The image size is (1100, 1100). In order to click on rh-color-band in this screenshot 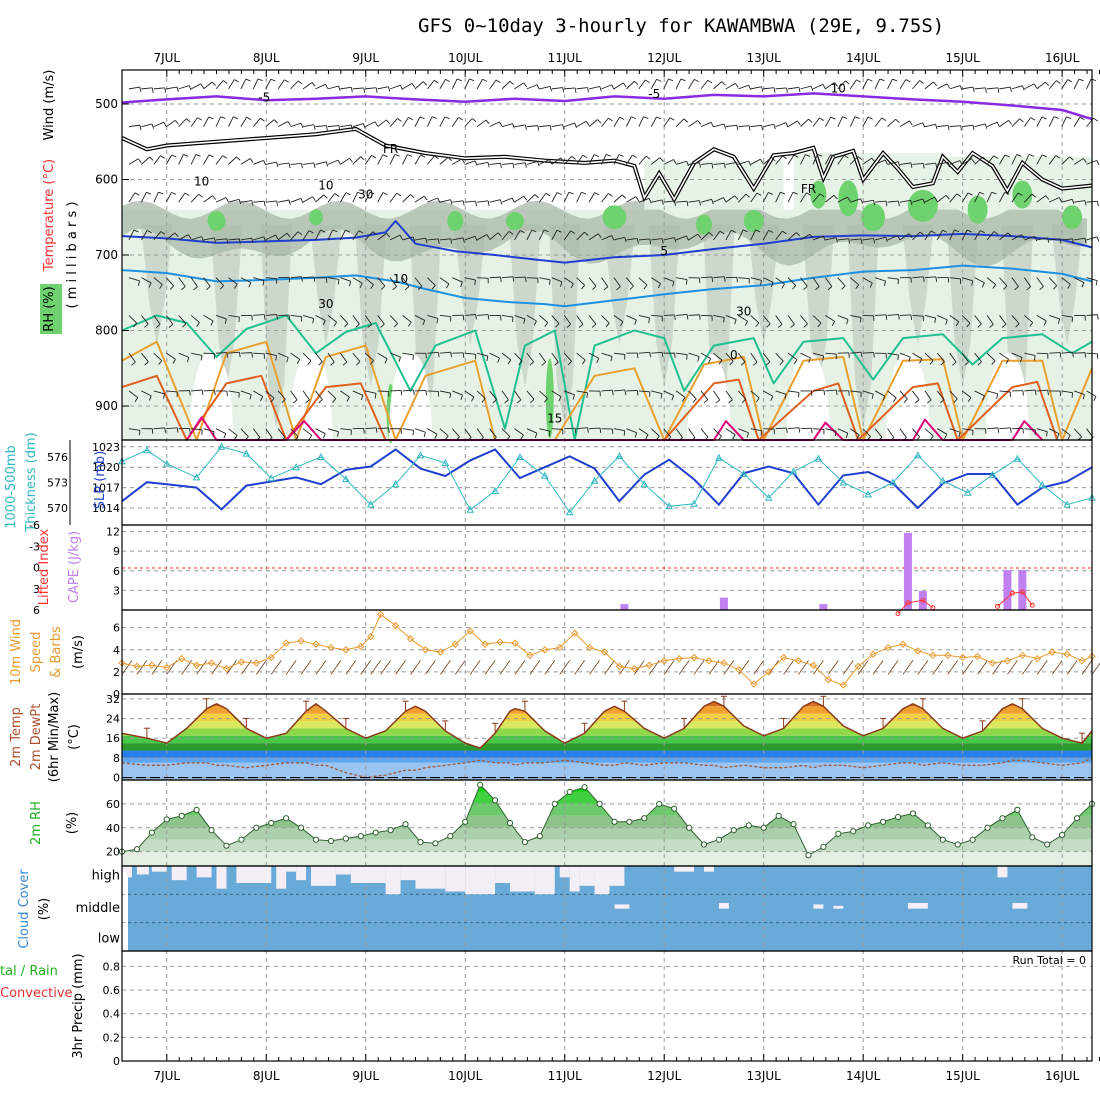, I will do `click(607, 797)`.